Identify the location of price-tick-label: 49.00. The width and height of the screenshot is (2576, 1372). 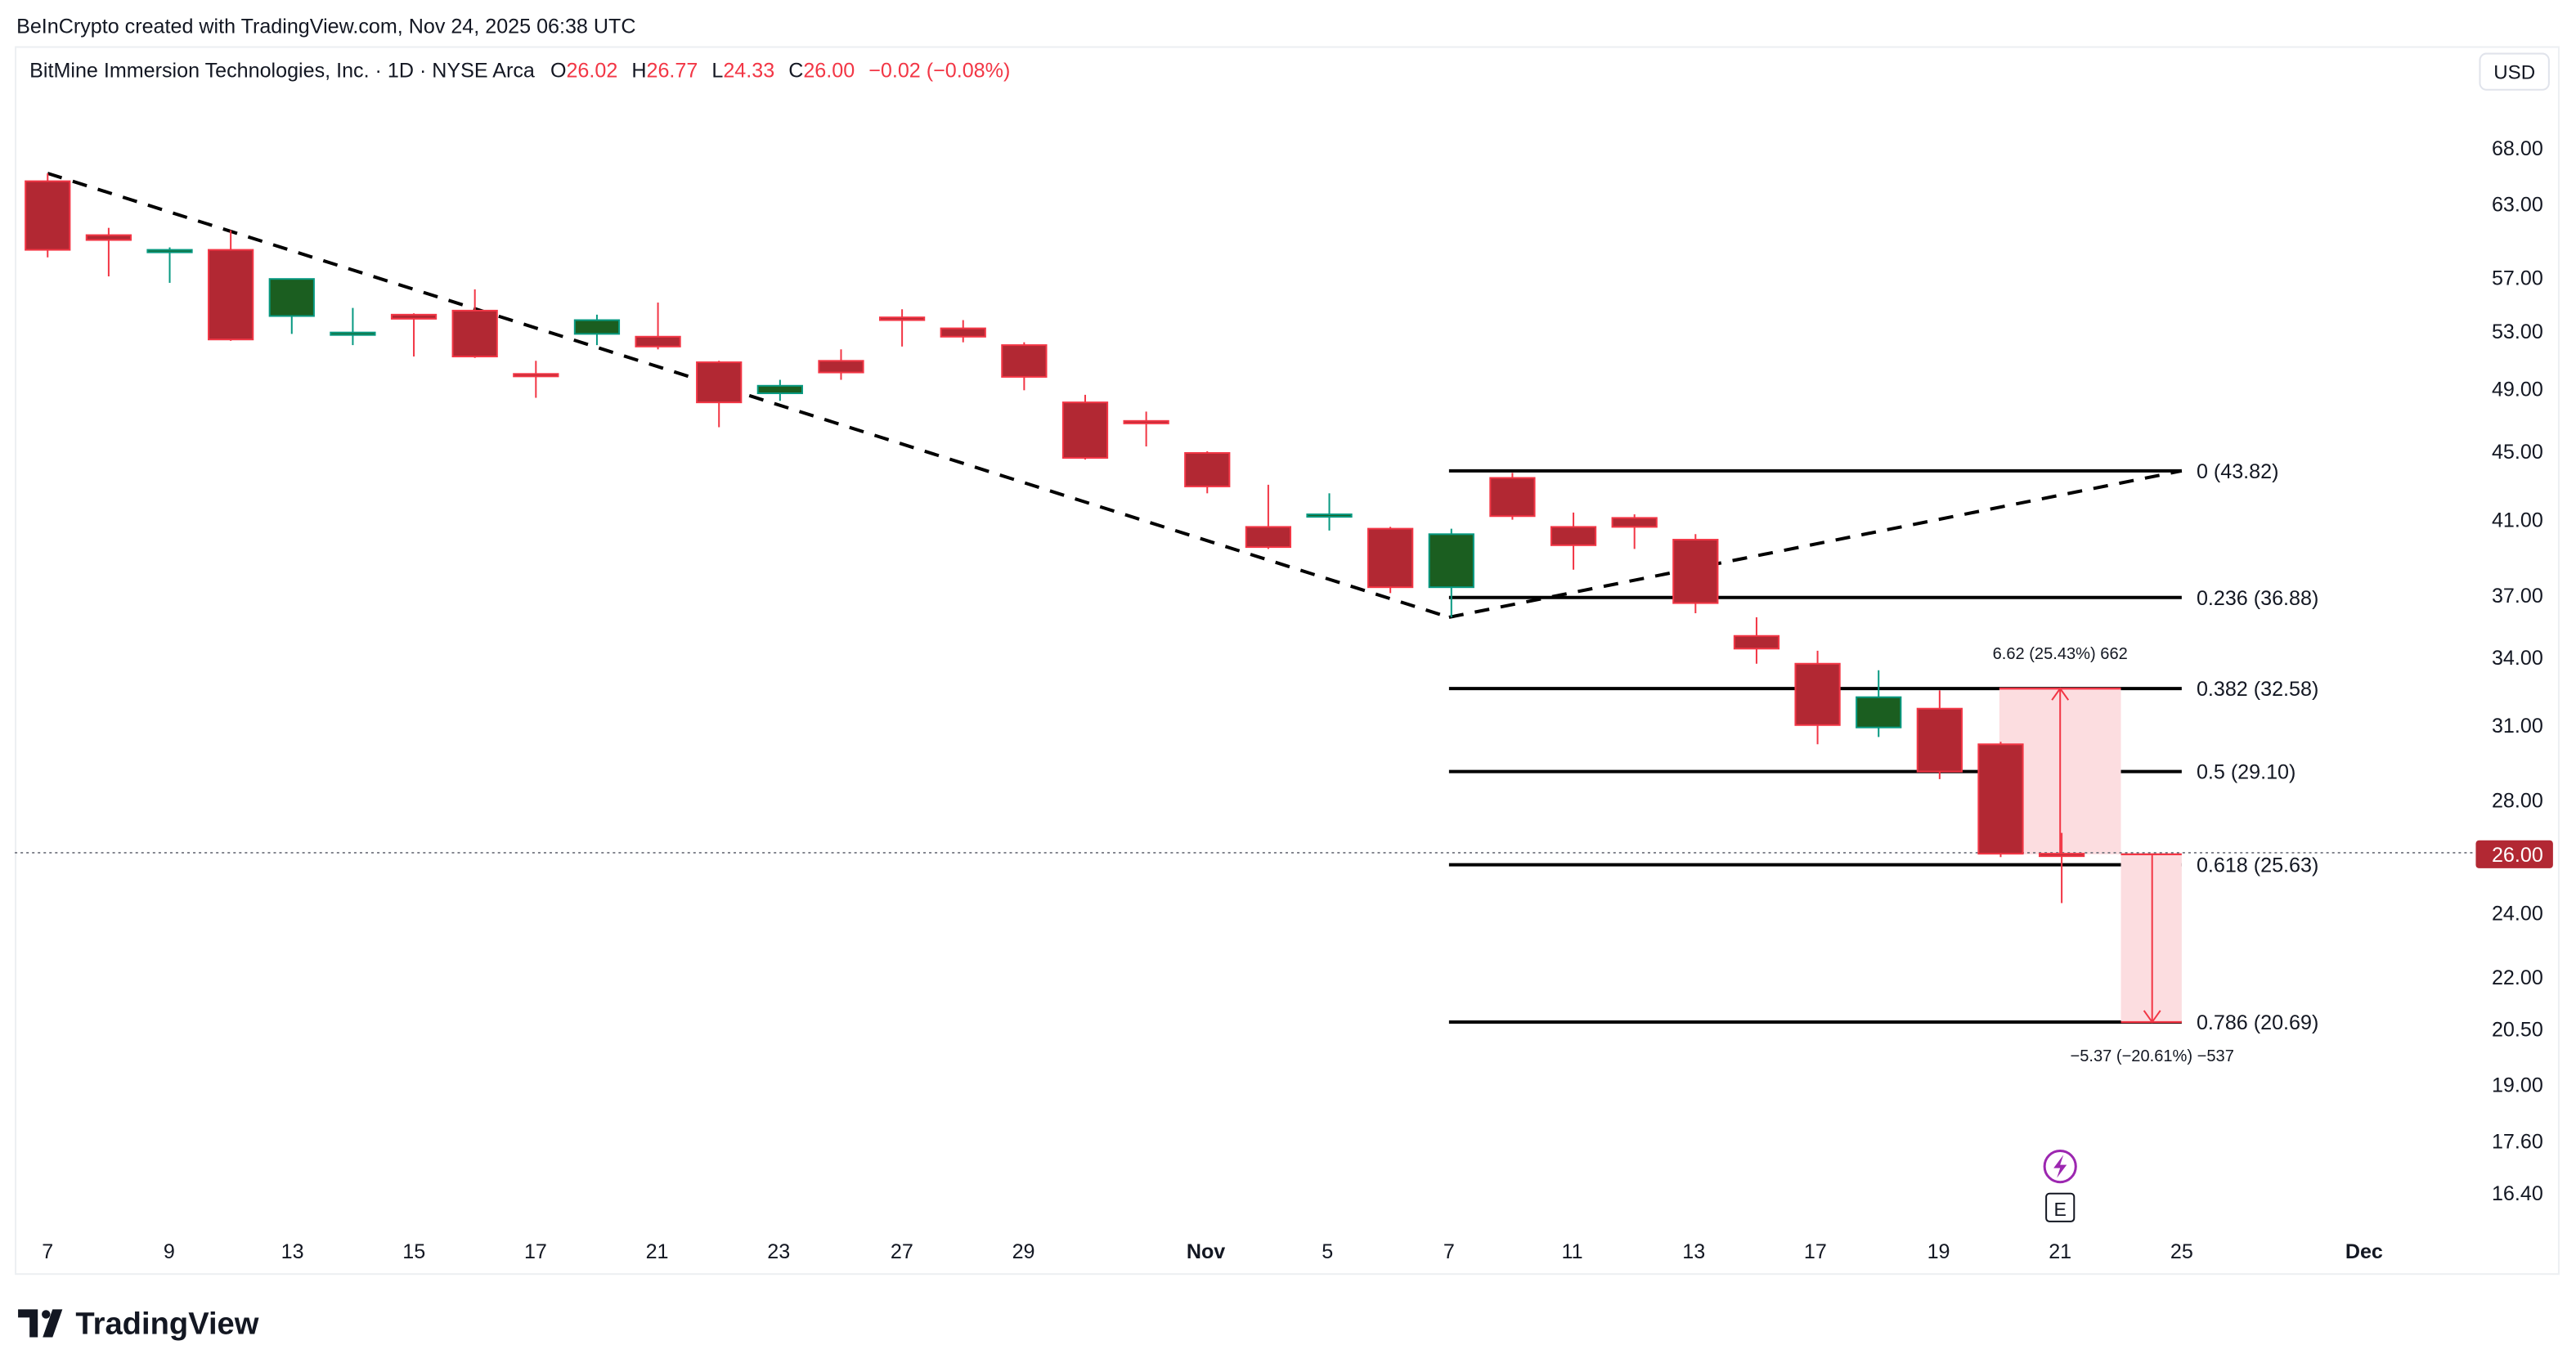
(2517, 390).